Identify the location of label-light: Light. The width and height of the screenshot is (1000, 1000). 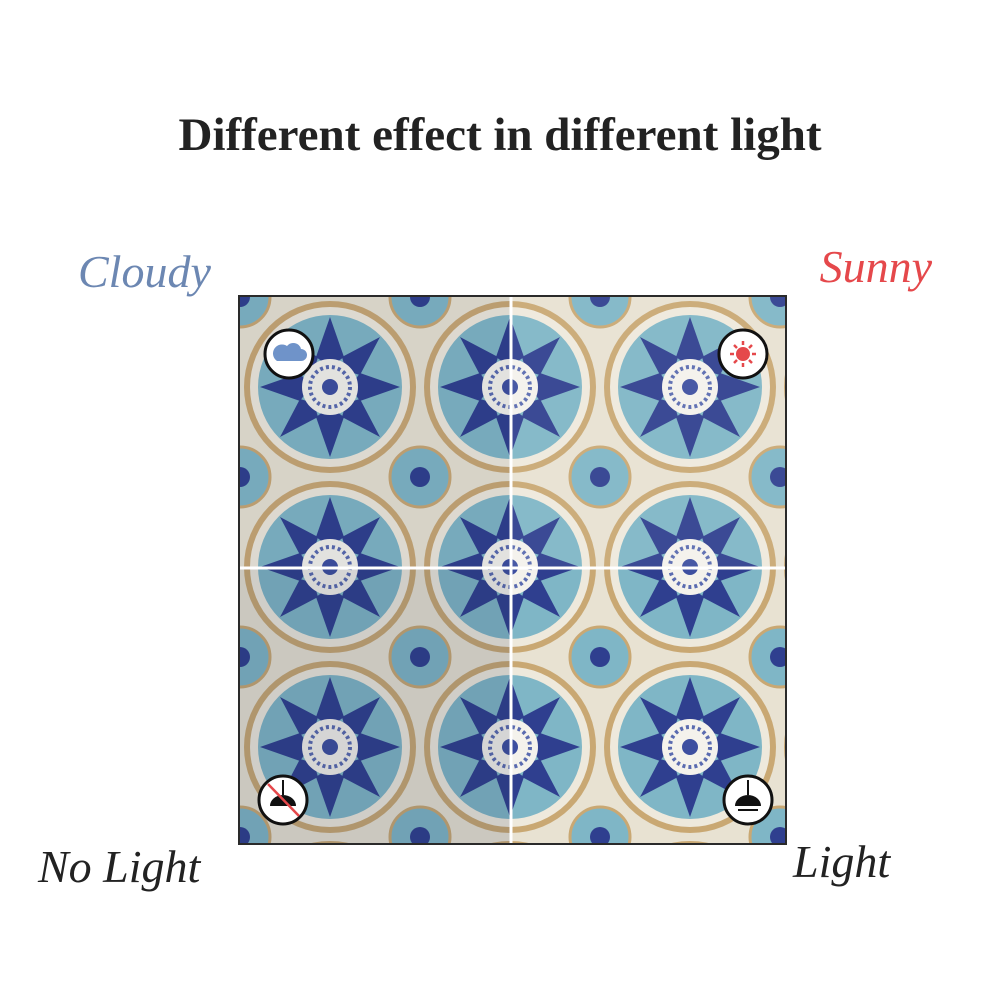
(842, 861).